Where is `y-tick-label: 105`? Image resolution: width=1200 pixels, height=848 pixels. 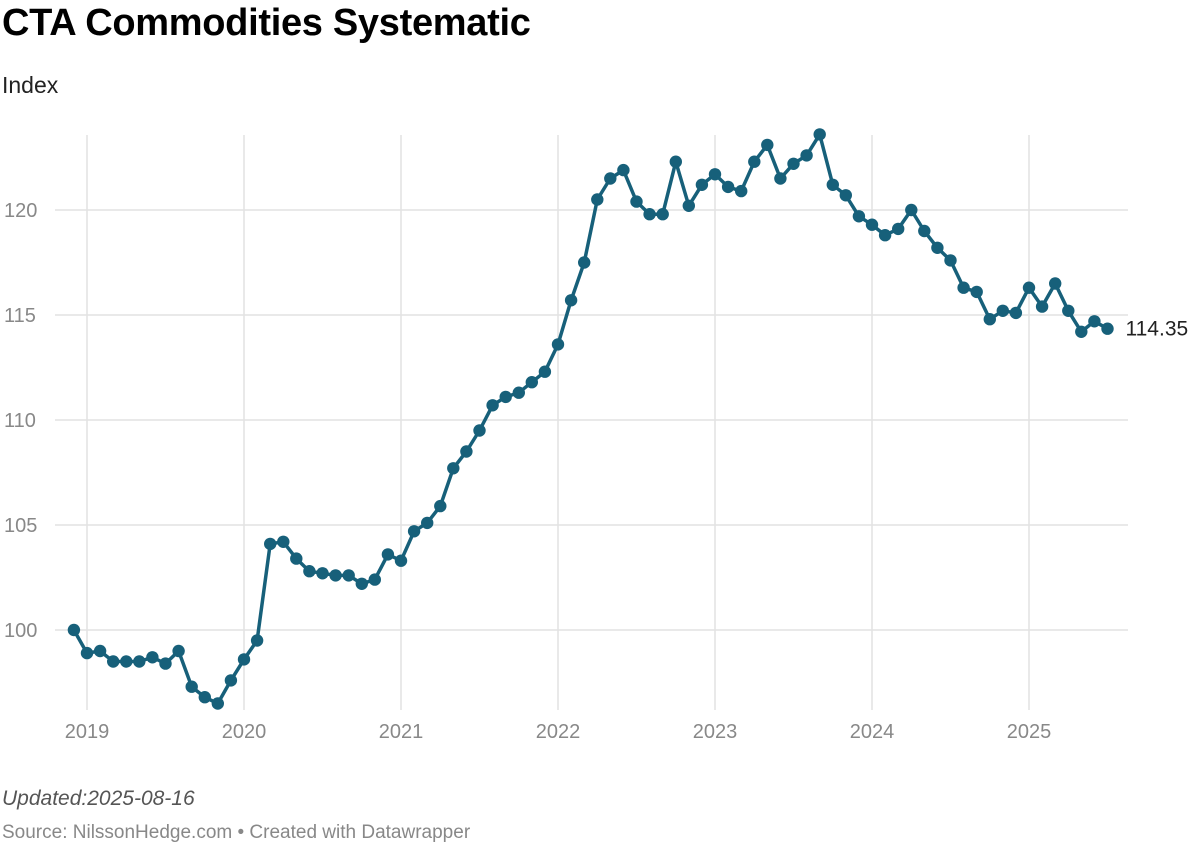 y-tick-label: 105 is located at coordinates (20, 526).